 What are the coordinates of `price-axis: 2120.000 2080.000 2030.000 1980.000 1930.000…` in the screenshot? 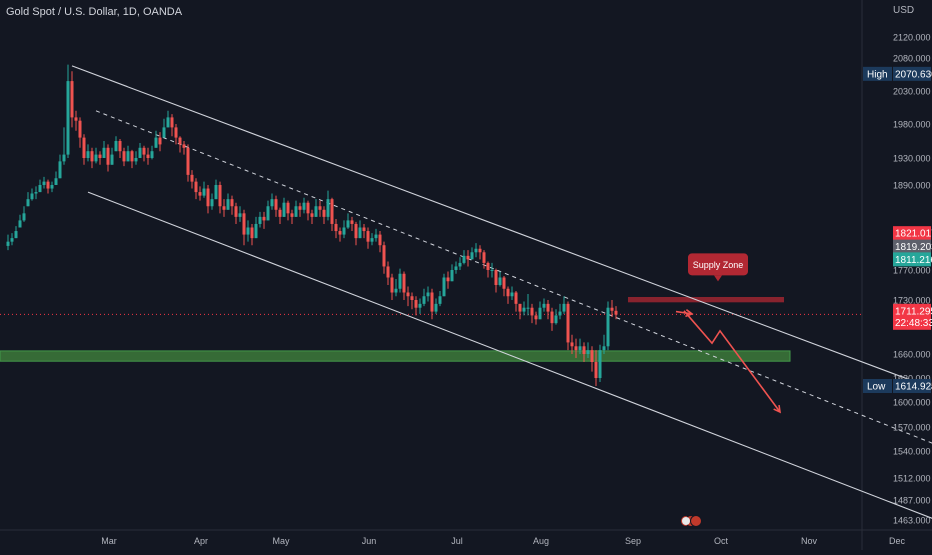 It's located at (912, 279).